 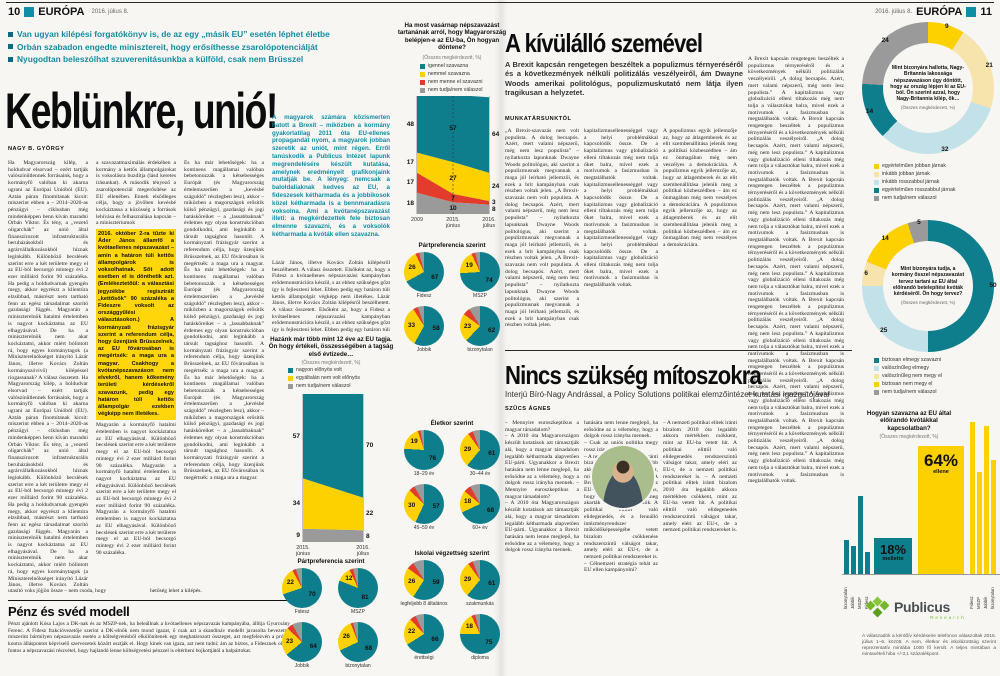 What do you see at coordinates (496, 187) in the screenshot?
I see `stack-value: 24` at bounding box center [496, 187].